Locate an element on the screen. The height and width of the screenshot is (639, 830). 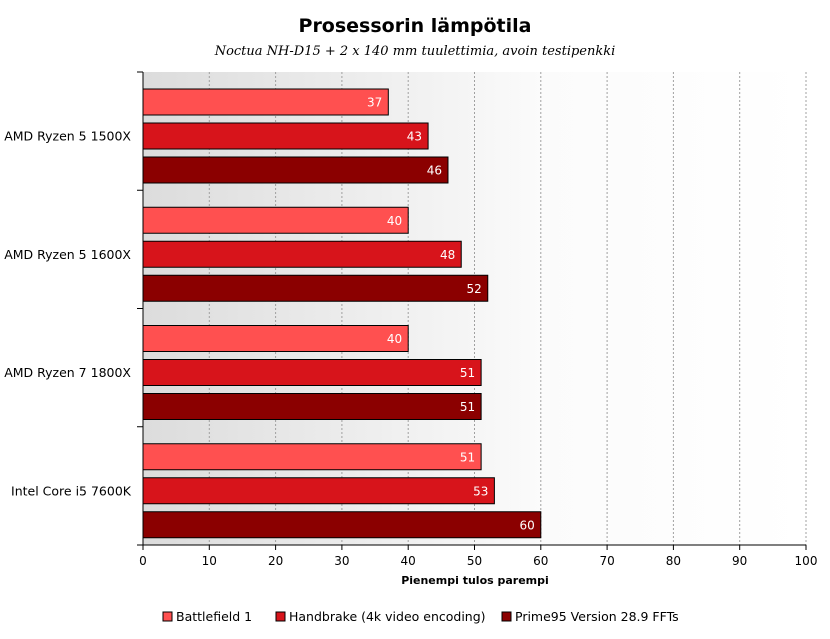
x-axis-label: Pienempi tulos parempi is located at coordinates (475, 580).